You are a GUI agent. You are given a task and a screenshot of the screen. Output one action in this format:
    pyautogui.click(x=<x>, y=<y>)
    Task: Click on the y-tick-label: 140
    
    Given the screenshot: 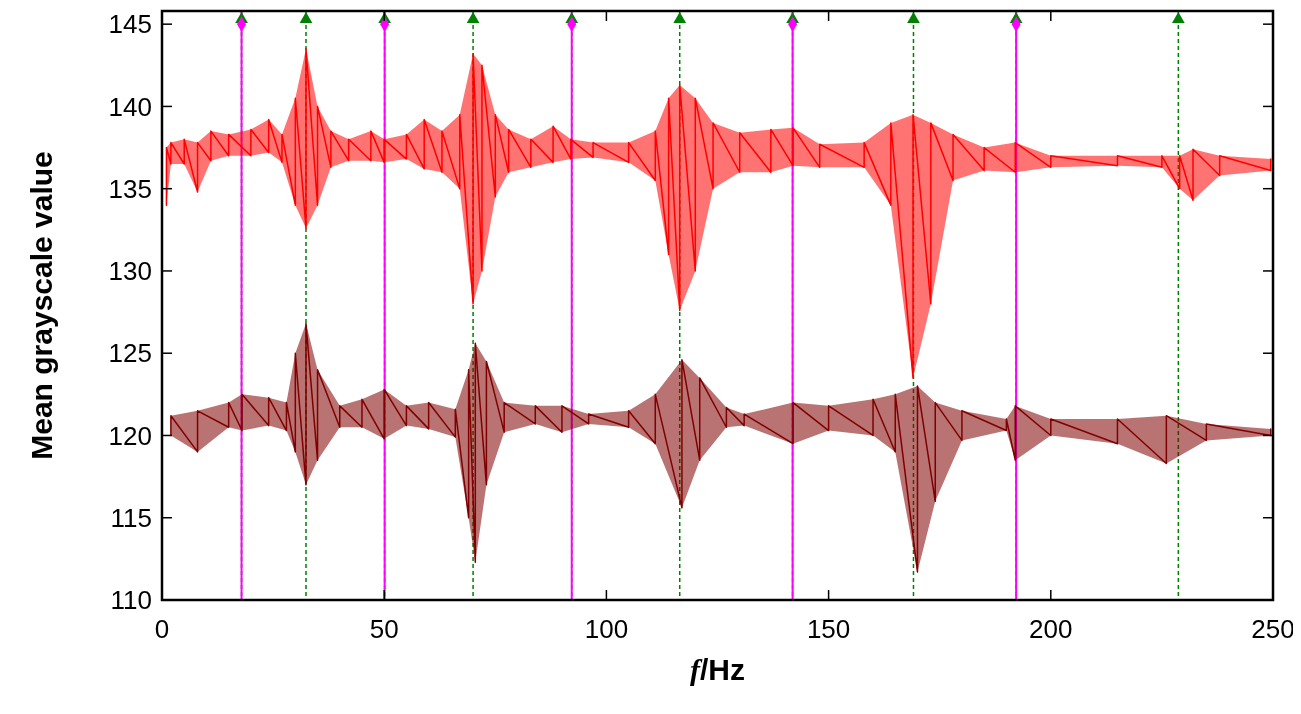 What is the action you would take?
    pyautogui.click(x=130, y=106)
    